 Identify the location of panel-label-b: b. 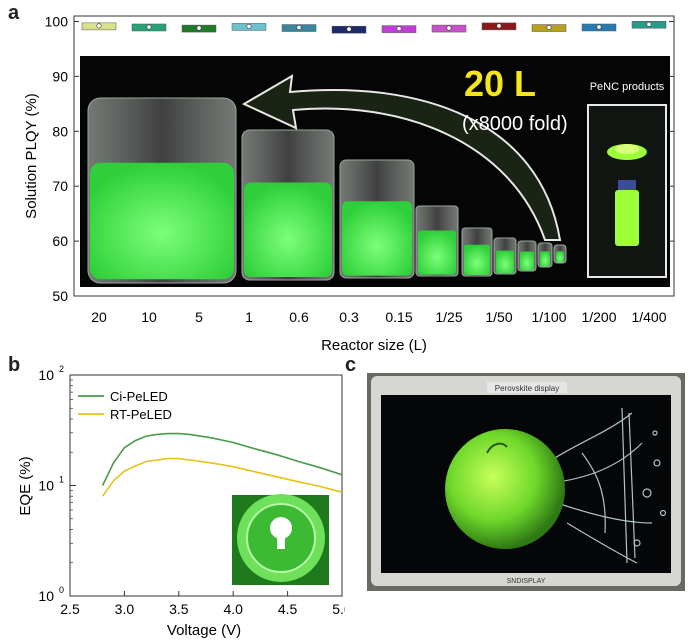
(14, 365).